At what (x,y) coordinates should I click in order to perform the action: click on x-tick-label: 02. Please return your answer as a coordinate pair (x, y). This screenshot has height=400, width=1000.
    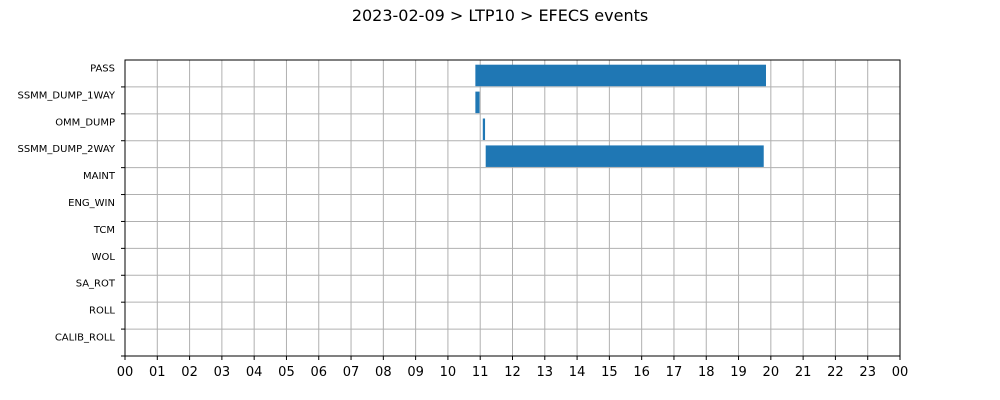
    Looking at the image, I should click on (189, 372).